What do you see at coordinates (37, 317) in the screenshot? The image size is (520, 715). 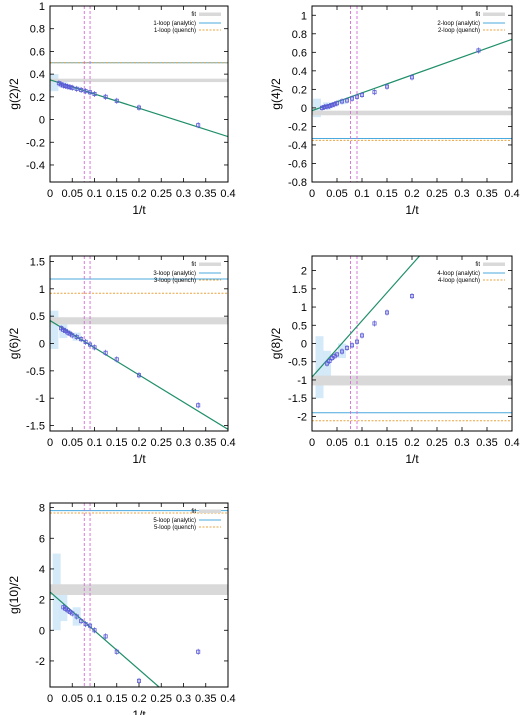 I see `y-tick-label: 0.5` at bounding box center [37, 317].